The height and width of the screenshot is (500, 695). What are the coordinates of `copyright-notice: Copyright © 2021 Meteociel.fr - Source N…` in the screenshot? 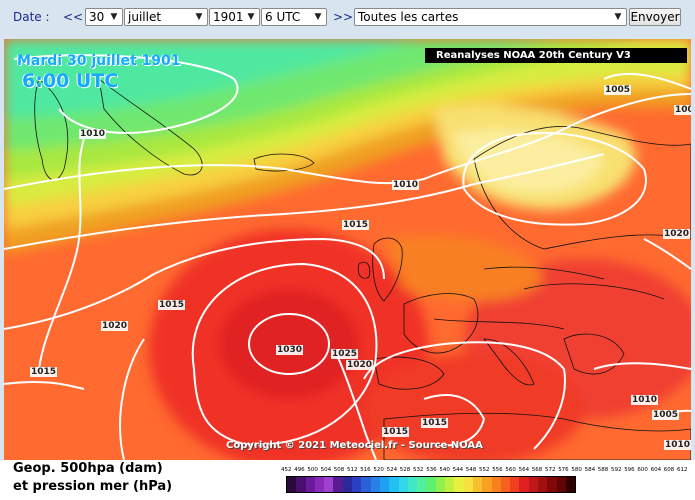 It's located at (354, 445).